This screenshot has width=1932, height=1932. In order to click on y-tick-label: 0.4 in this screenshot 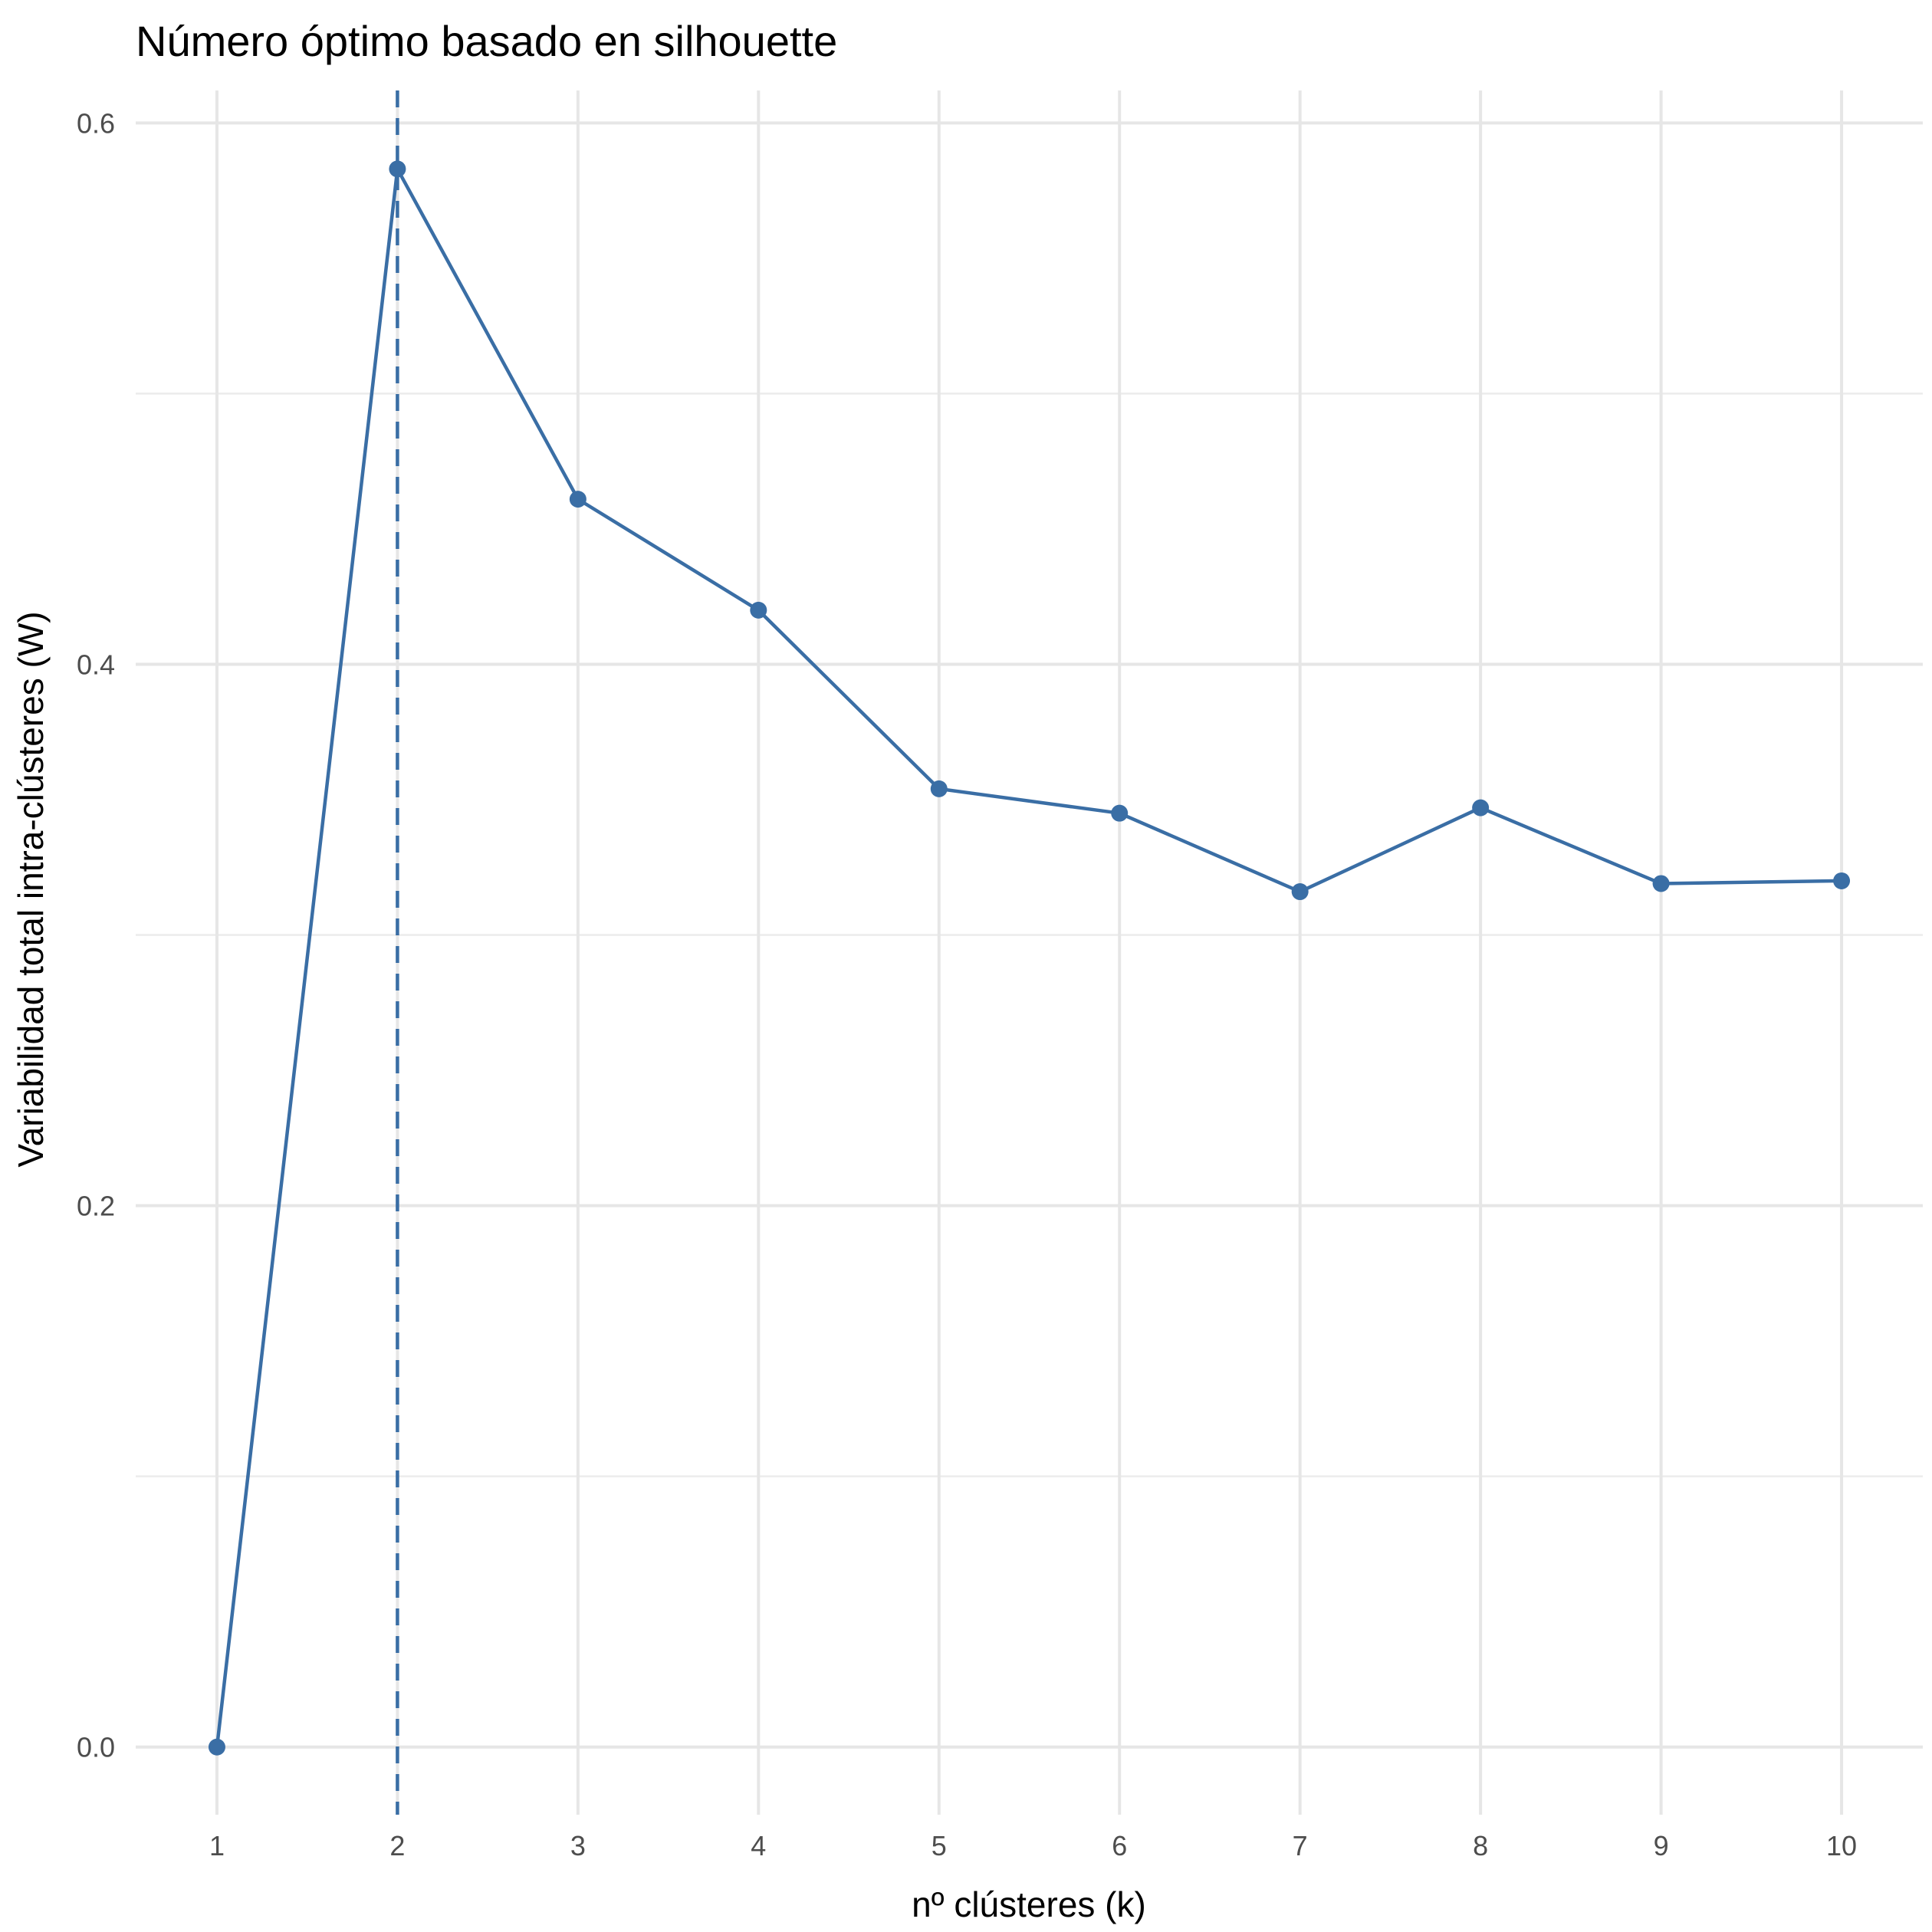, I will do `click(96, 664)`.